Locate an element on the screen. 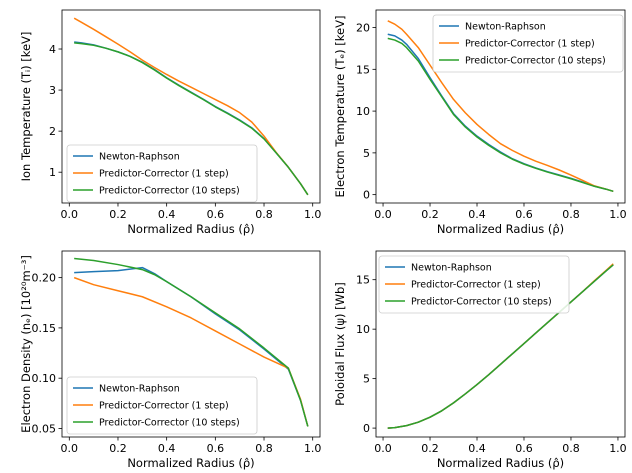 This screenshot has height=473, width=632. y-tick-label: 0.05 is located at coordinates (44, 428).